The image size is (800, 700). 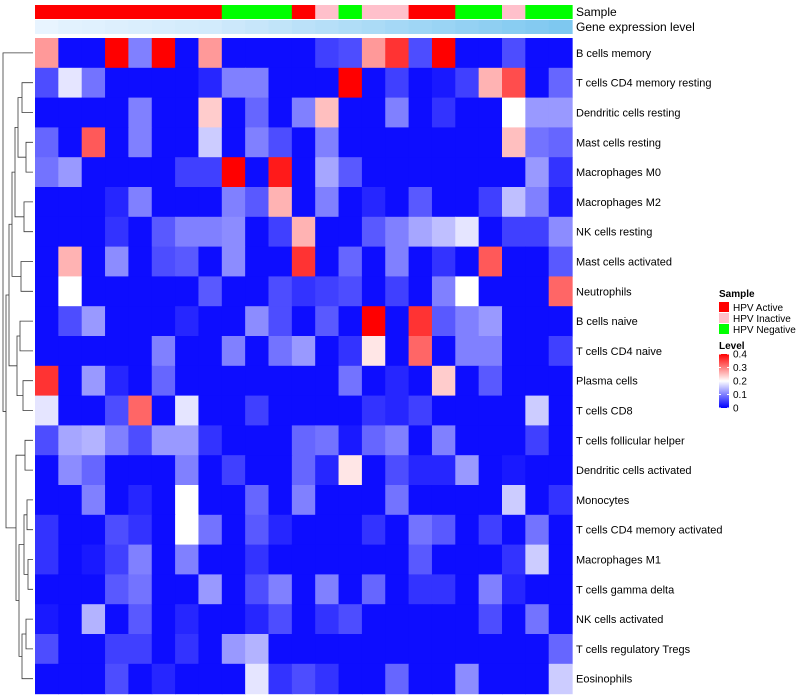 I want to click on row-label: T cells regulatory Tregs, so click(x=633, y=650).